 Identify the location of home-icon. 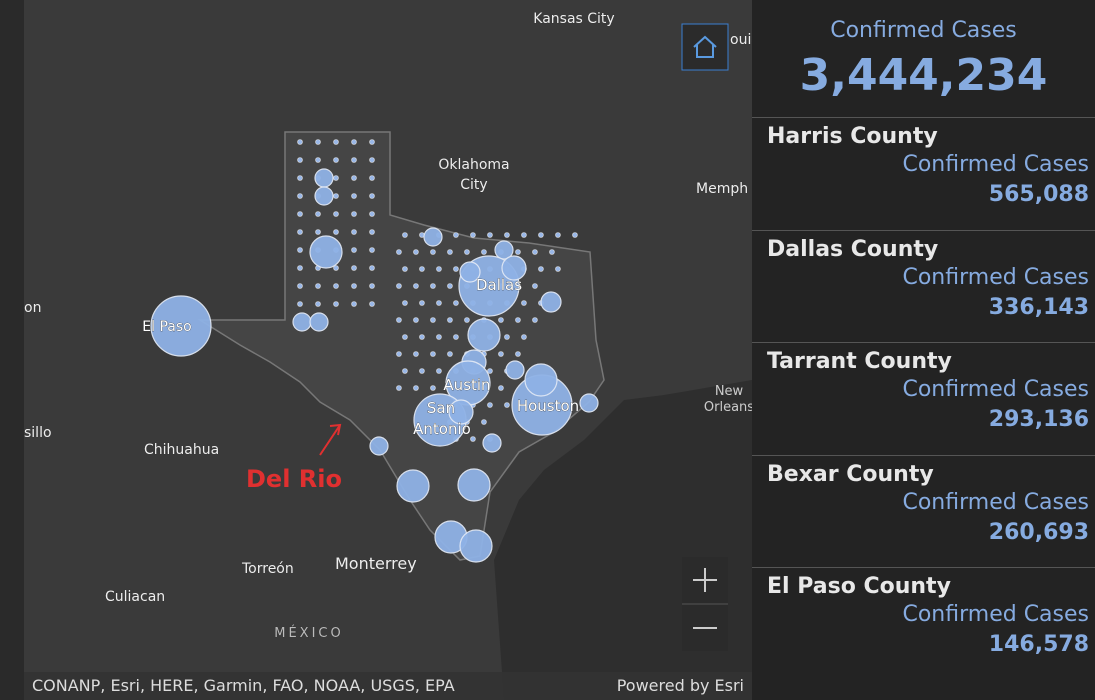
(705, 46).